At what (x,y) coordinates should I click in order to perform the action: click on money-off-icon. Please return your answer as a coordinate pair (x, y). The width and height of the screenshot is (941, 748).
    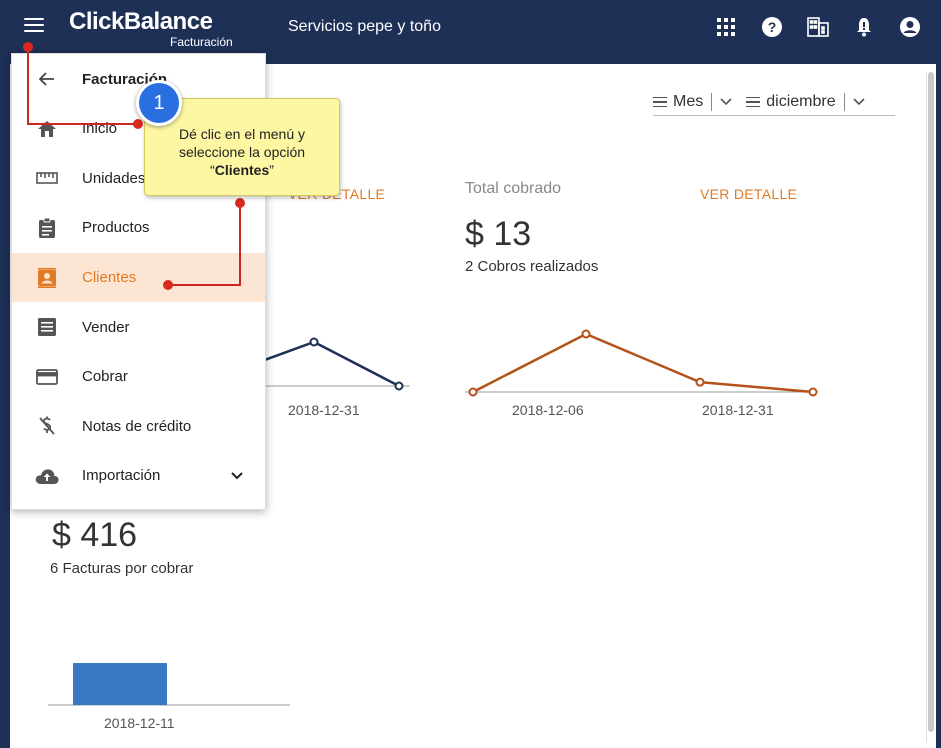
    Looking at the image, I should click on (47, 426).